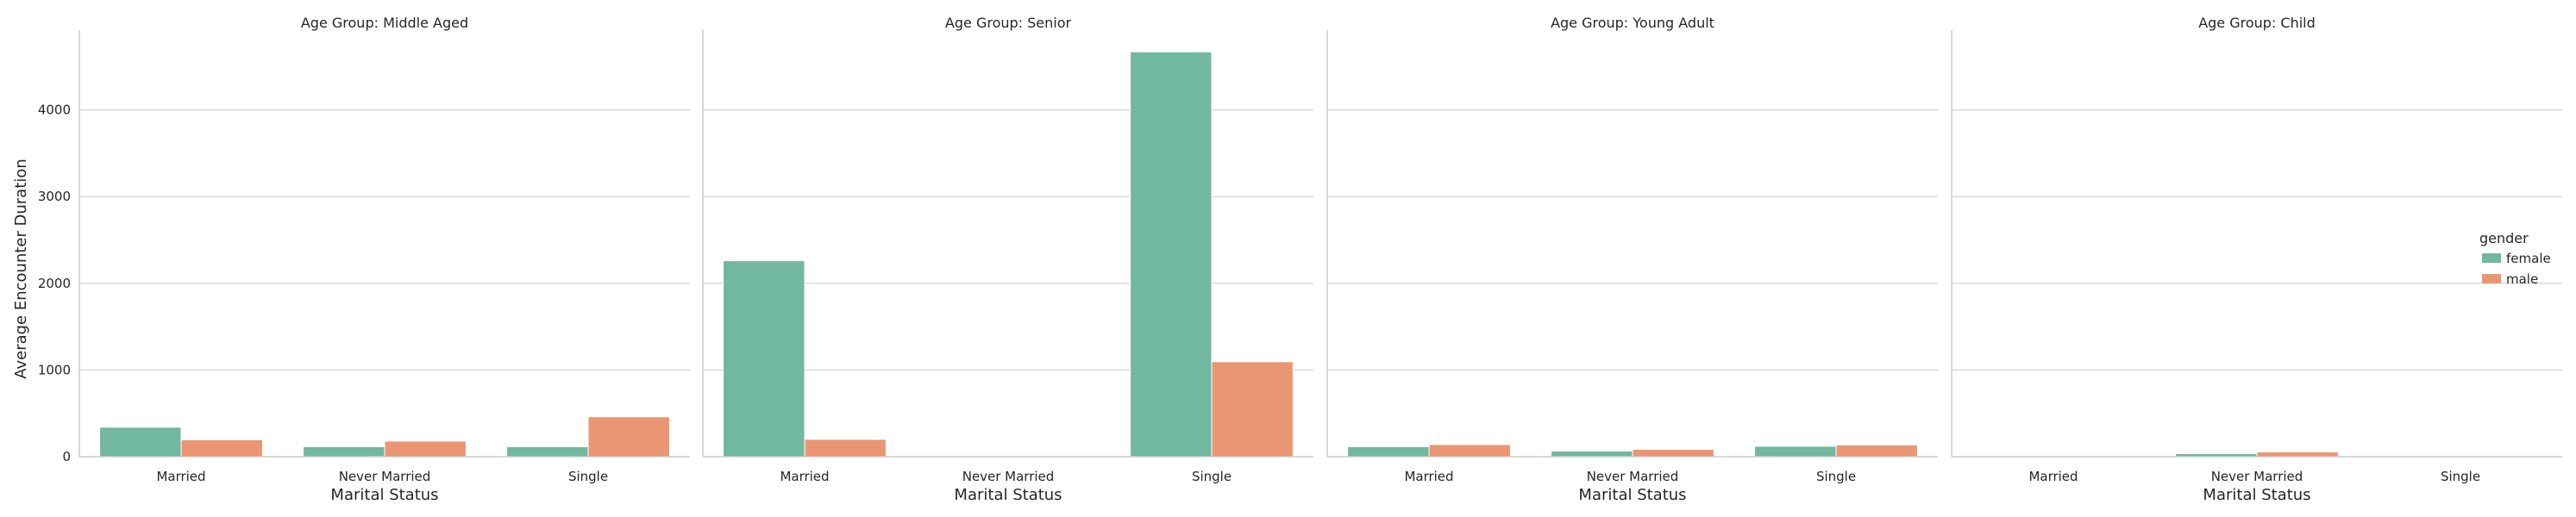 The width and height of the screenshot is (2576, 517). What do you see at coordinates (2491, 278) in the screenshot?
I see `legend-swatch-male` at bounding box center [2491, 278].